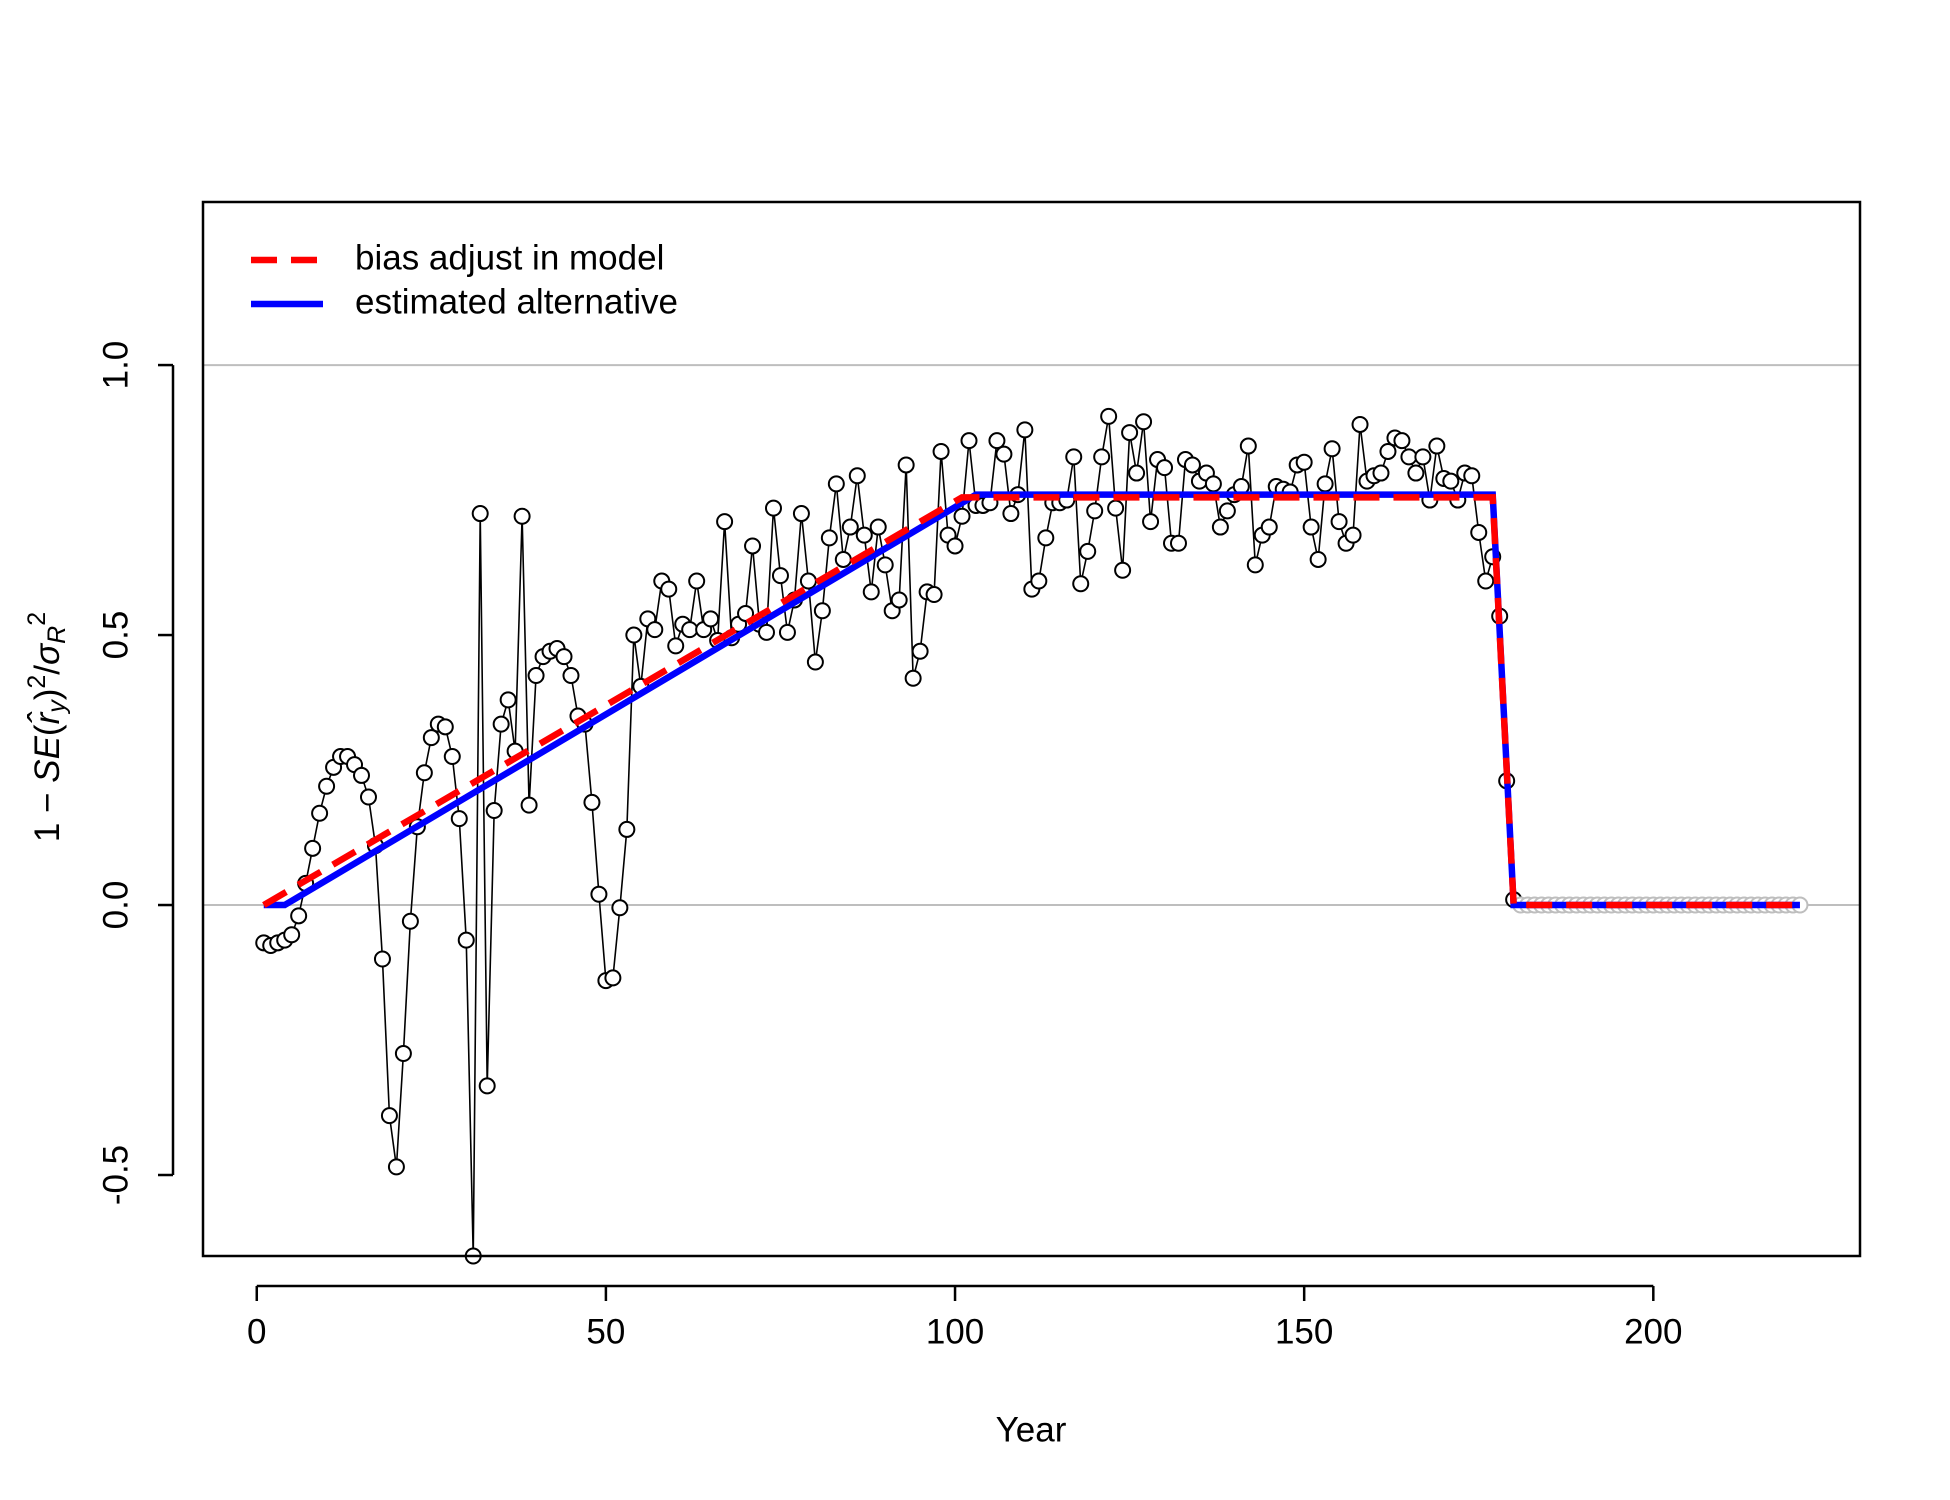 This screenshot has height=1500, width=1950. Describe the element at coordinates (47, 812) in the screenshot. I see `y-label-part: 1 −` at that location.